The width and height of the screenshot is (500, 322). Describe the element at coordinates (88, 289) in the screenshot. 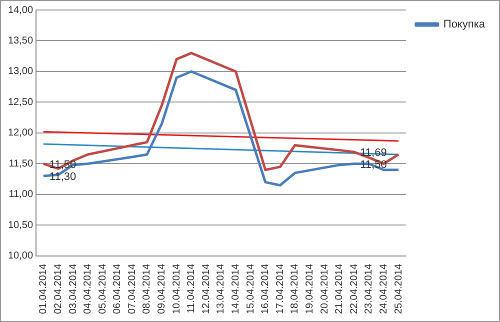

I see `x-tick-label: 04.04.2014` at that location.